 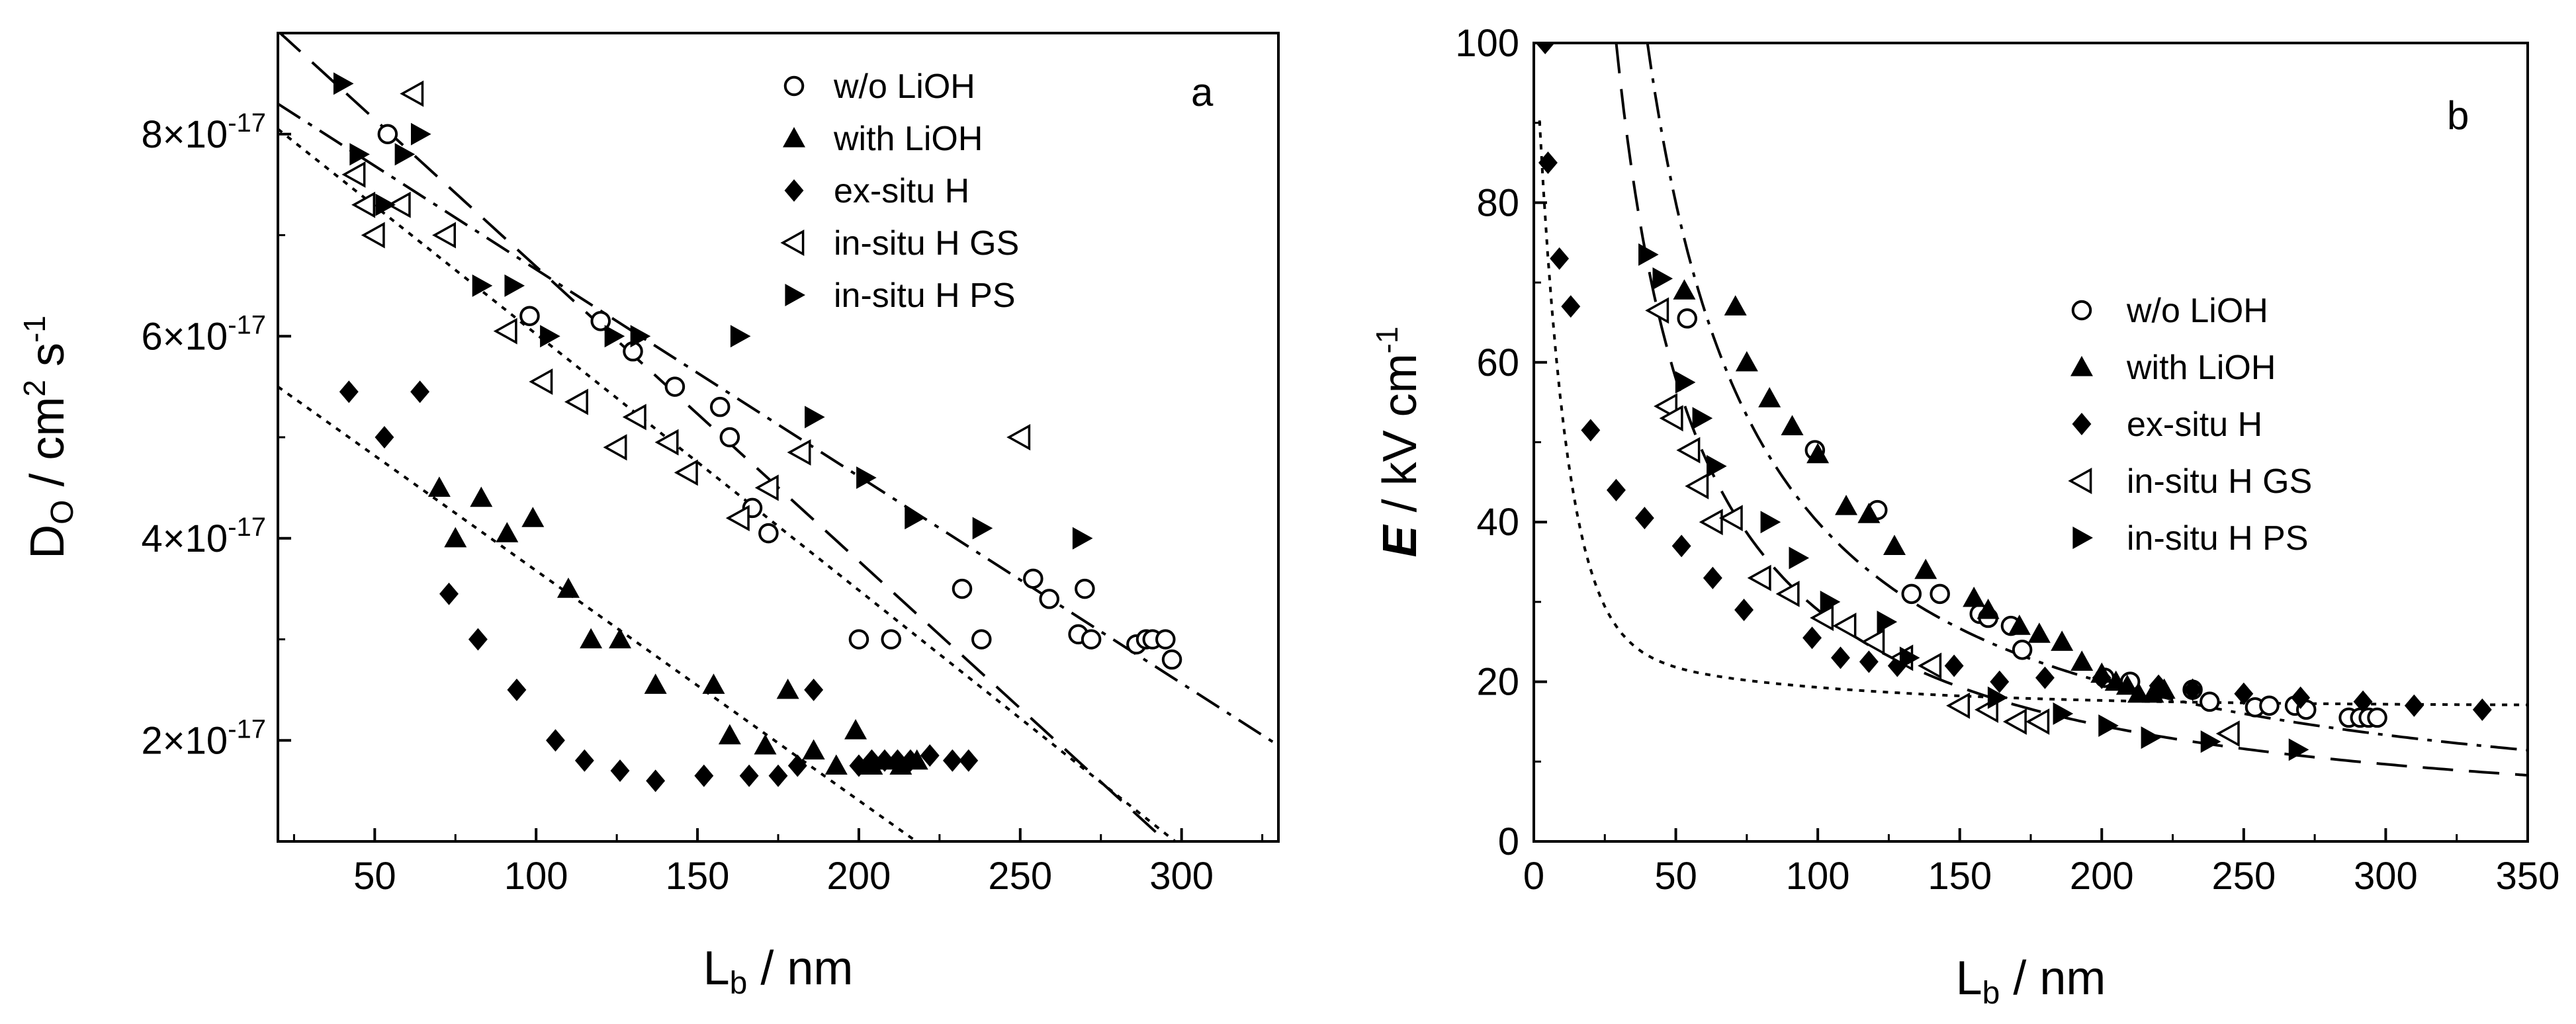 I want to click on panel-a-x-ticks: 50 100 150 200 250 300, so click(x=778, y=863).